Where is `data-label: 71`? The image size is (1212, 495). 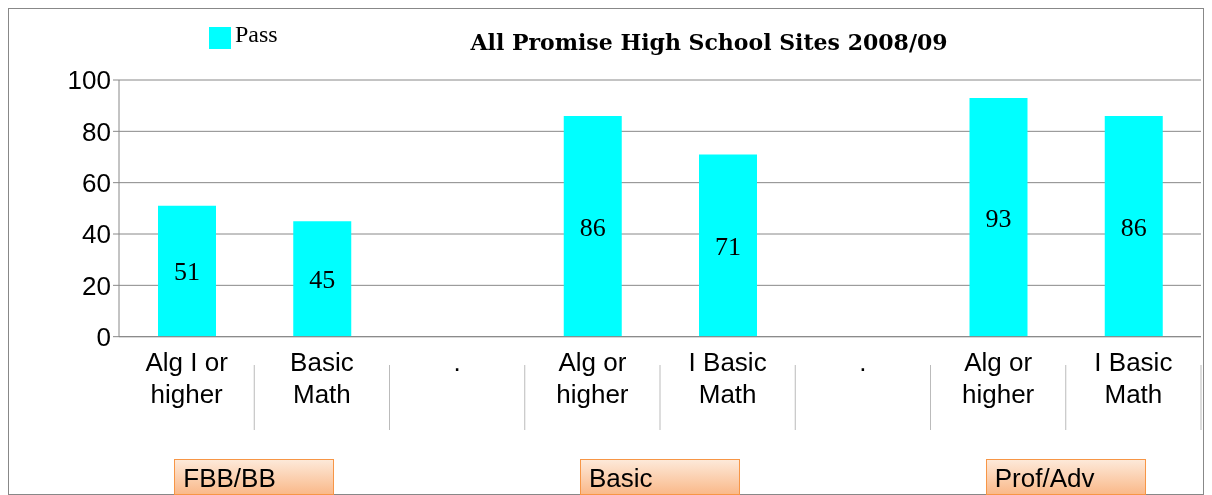 data-label: 71 is located at coordinates (728, 246).